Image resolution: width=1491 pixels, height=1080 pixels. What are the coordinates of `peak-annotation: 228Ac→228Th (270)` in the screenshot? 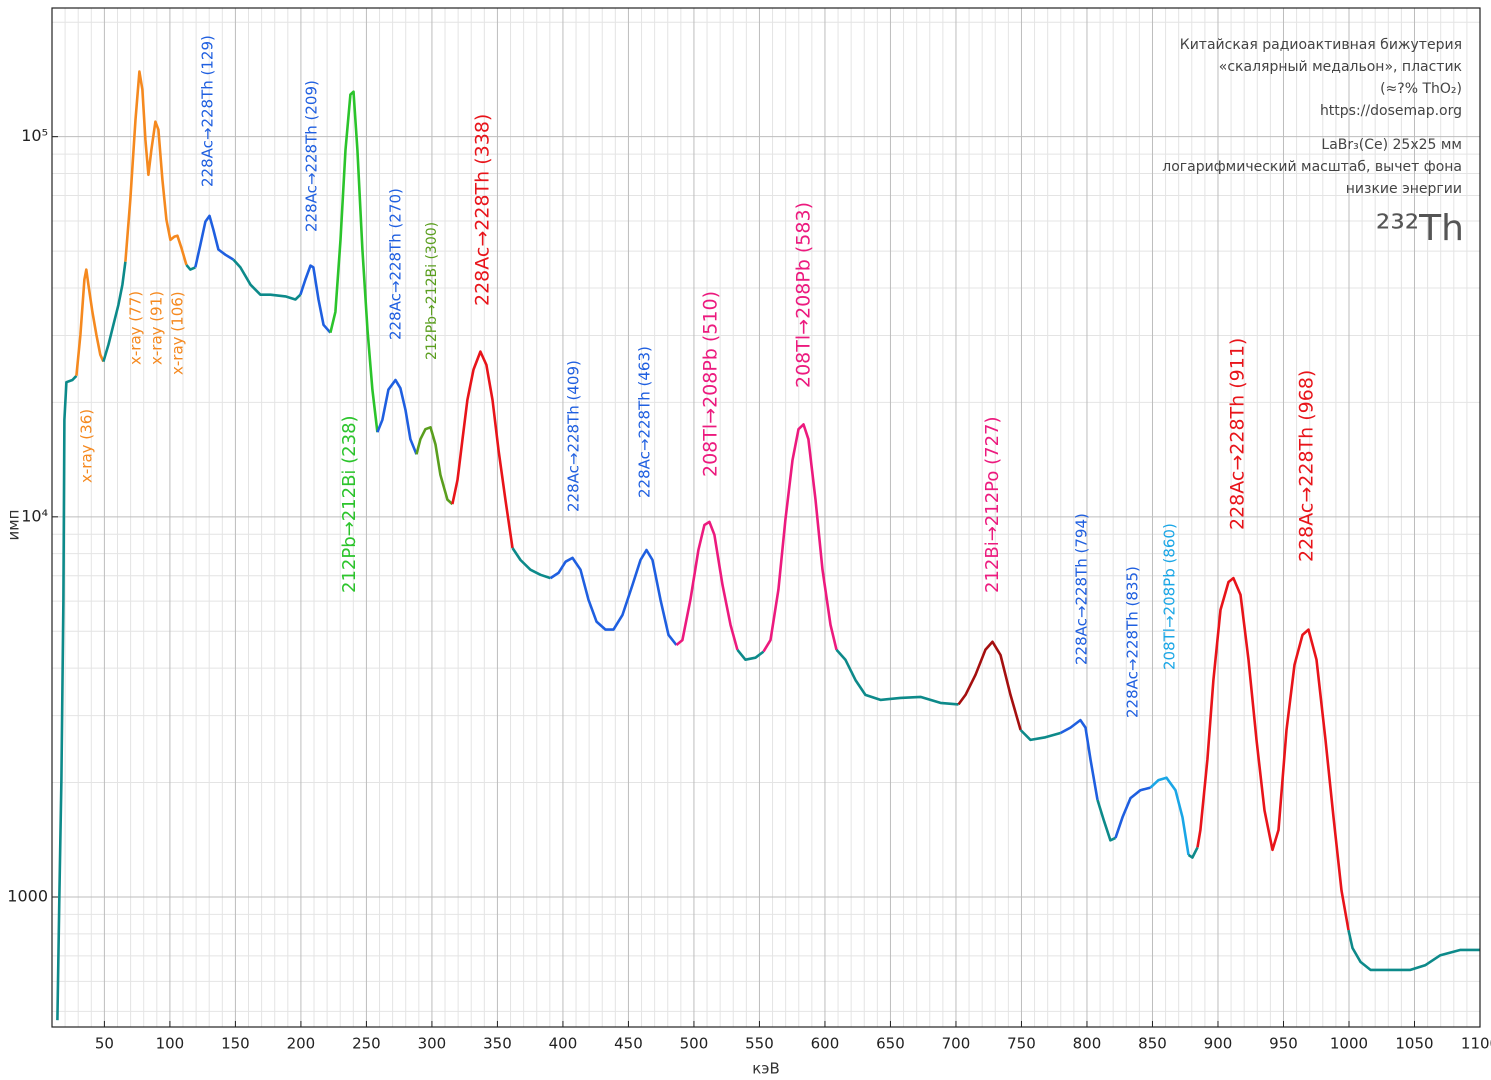 It's located at (396, 264).